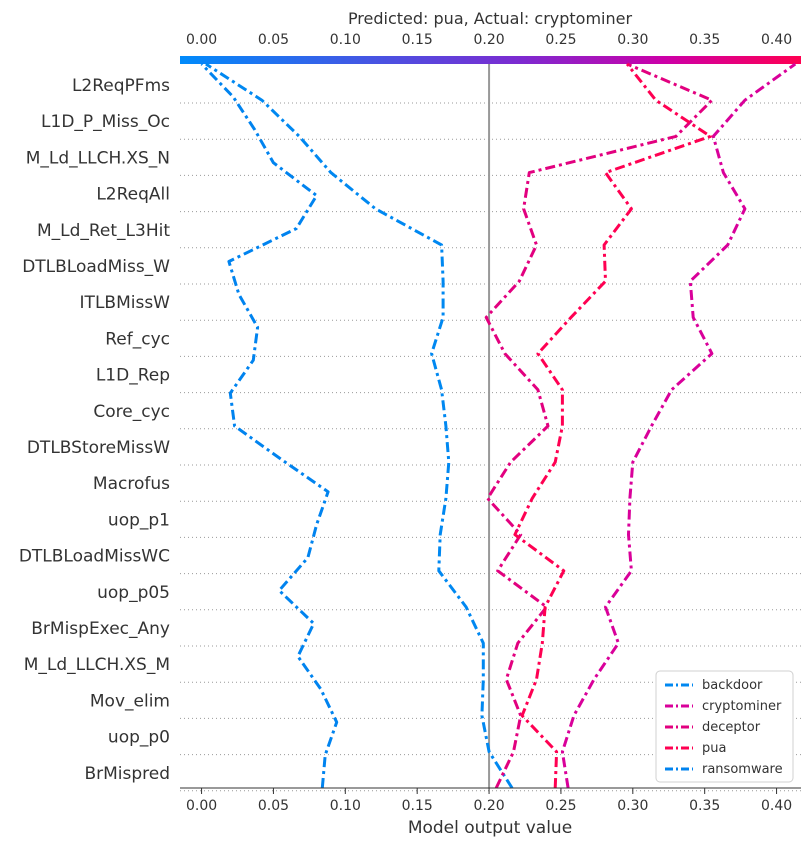  What do you see at coordinates (345, 40) in the screenshot?
I see `top-tick-label: 0.10` at bounding box center [345, 40].